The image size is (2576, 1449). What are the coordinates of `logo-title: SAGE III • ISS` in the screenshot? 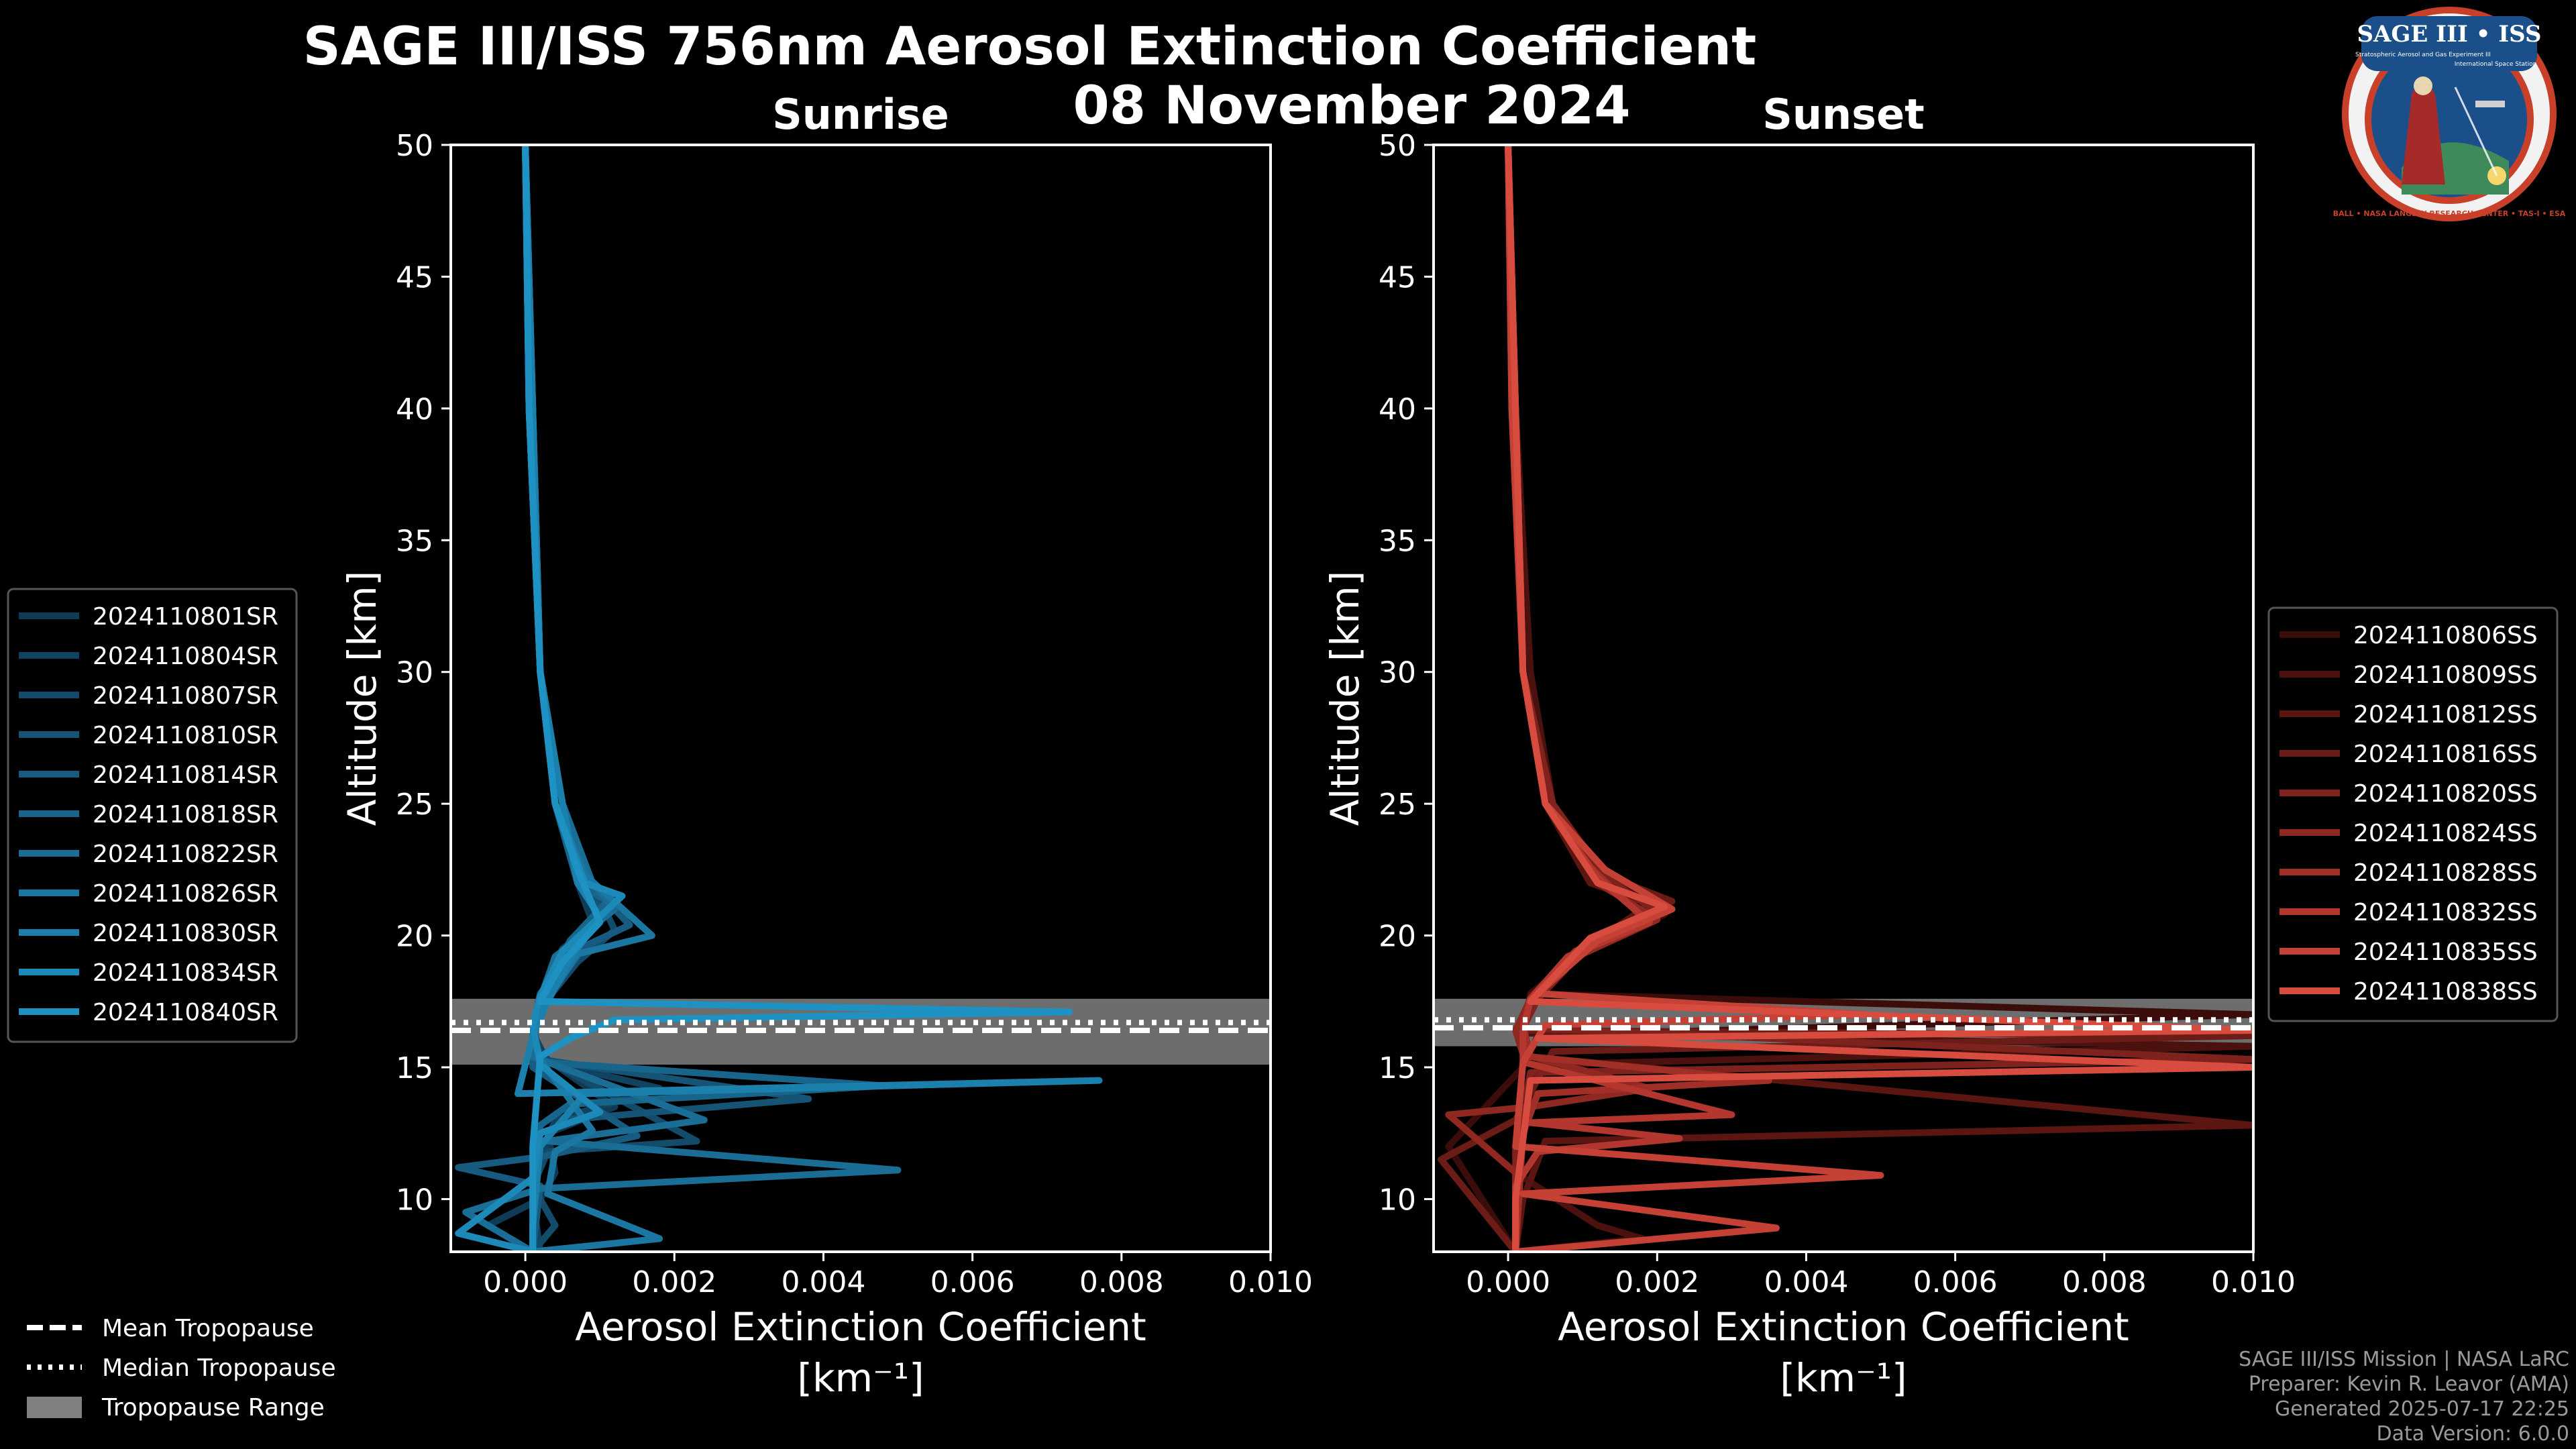 It's located at (2449, 34).